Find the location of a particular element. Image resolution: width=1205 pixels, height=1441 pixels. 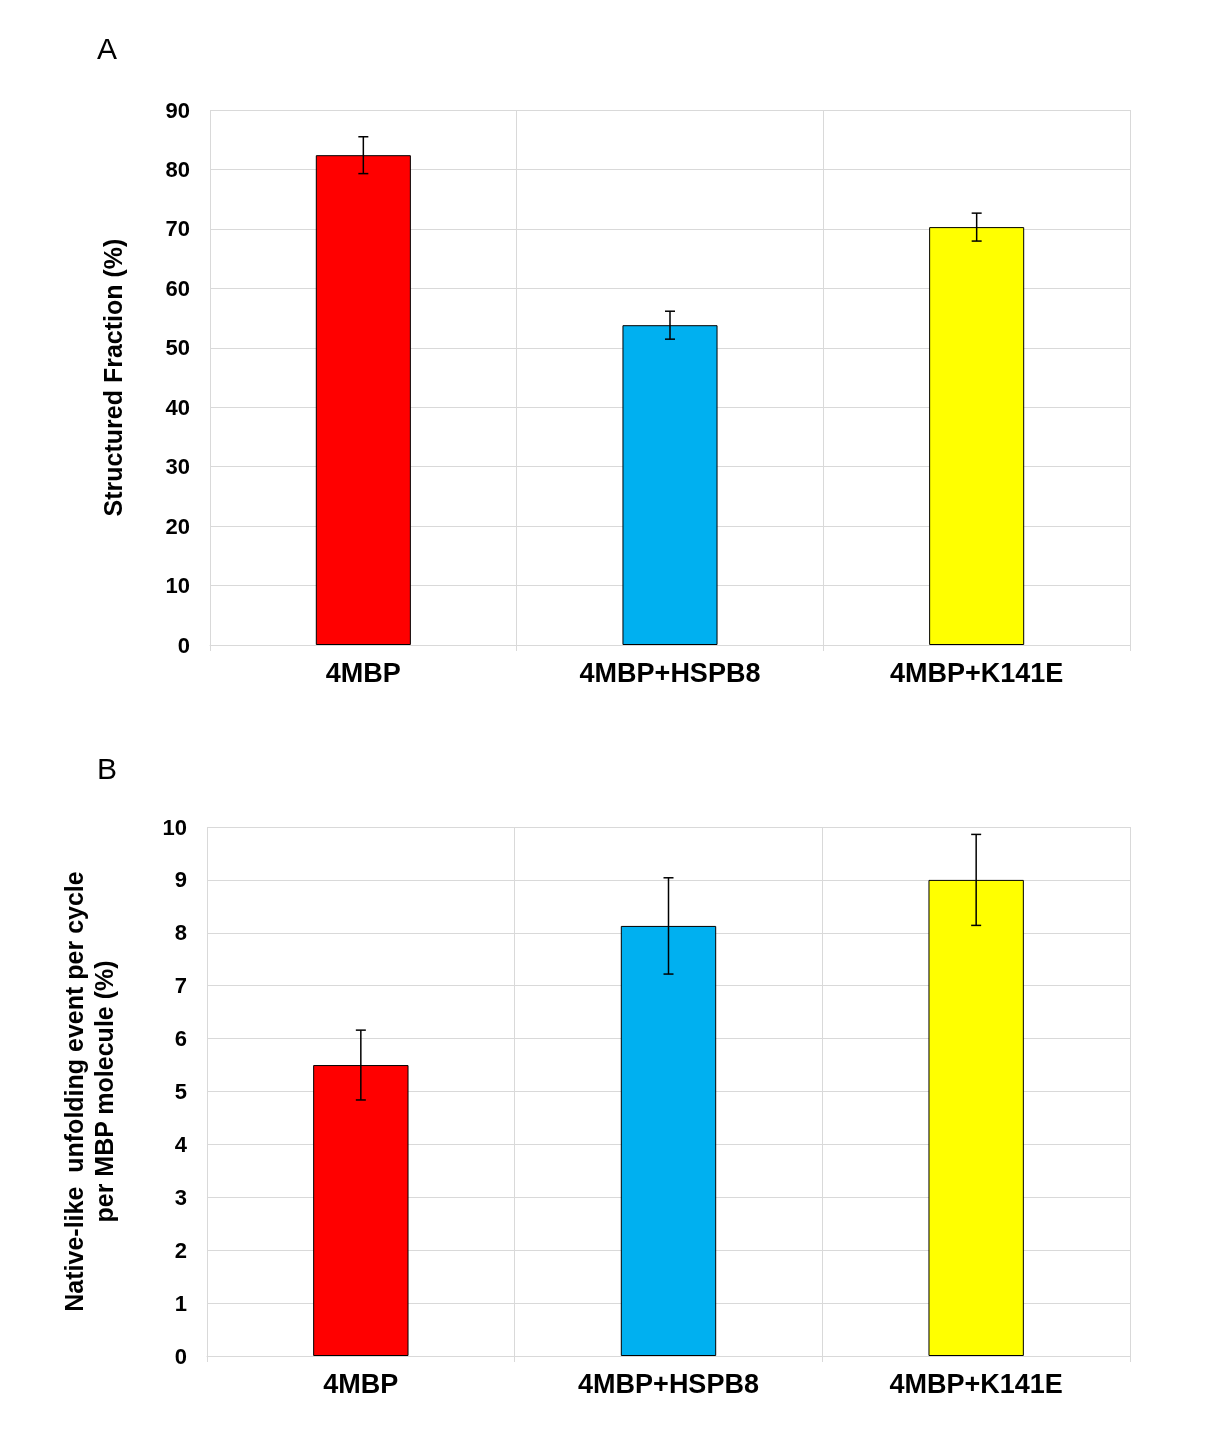

y-tick-label: 20 is located at coordinates (177, 526).